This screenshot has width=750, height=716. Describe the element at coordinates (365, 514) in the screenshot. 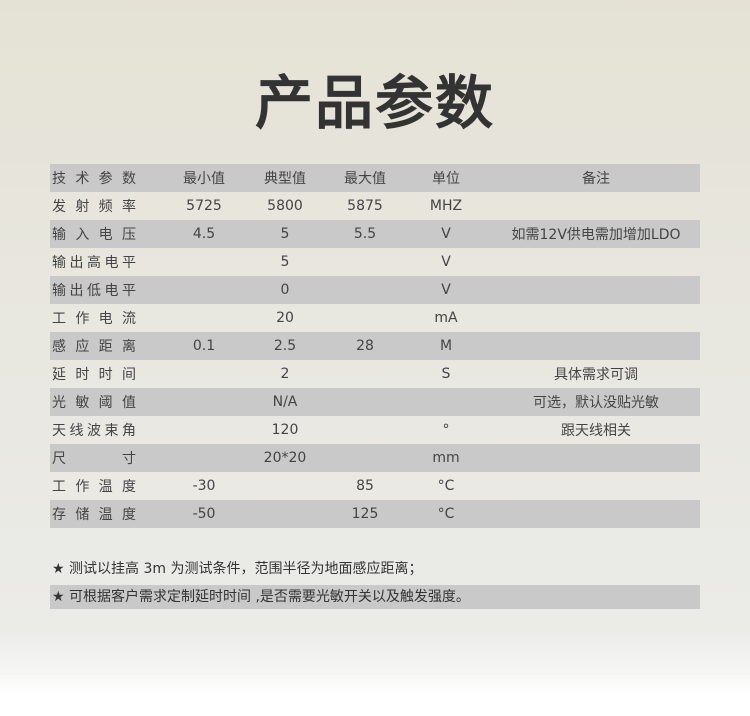

I see `table-cell: 125` at that location.